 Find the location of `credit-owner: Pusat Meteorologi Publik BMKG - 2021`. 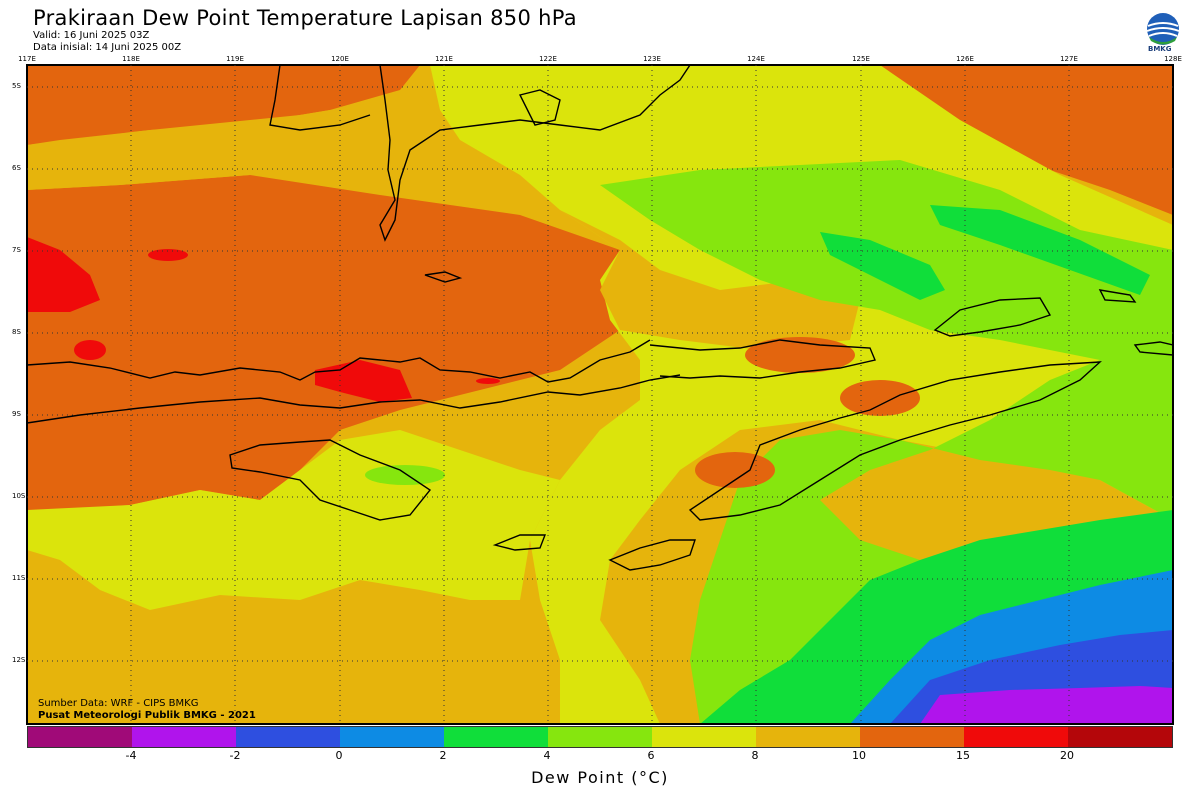

credit-owner: Pusat Meteorologi Publik BMKG - 2021 is located at coordinates (147, 715).